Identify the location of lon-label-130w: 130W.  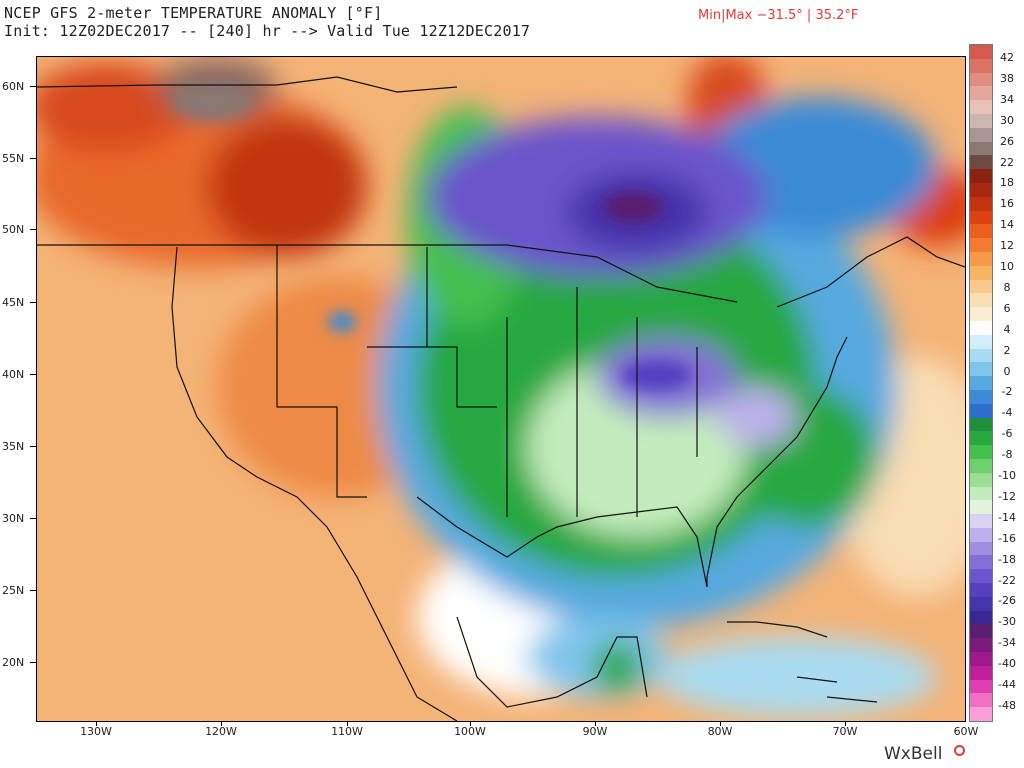
(96, 731).